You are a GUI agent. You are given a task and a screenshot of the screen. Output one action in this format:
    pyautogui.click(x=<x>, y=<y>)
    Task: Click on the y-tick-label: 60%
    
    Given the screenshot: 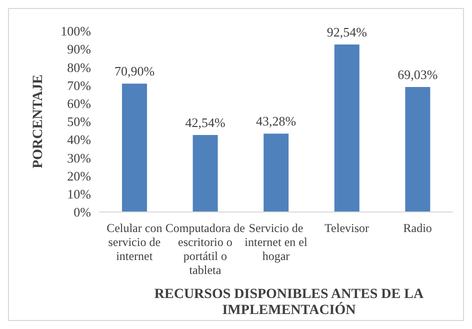 What is the action you would take?
    pyautogui.click(x=79, y=104)
    